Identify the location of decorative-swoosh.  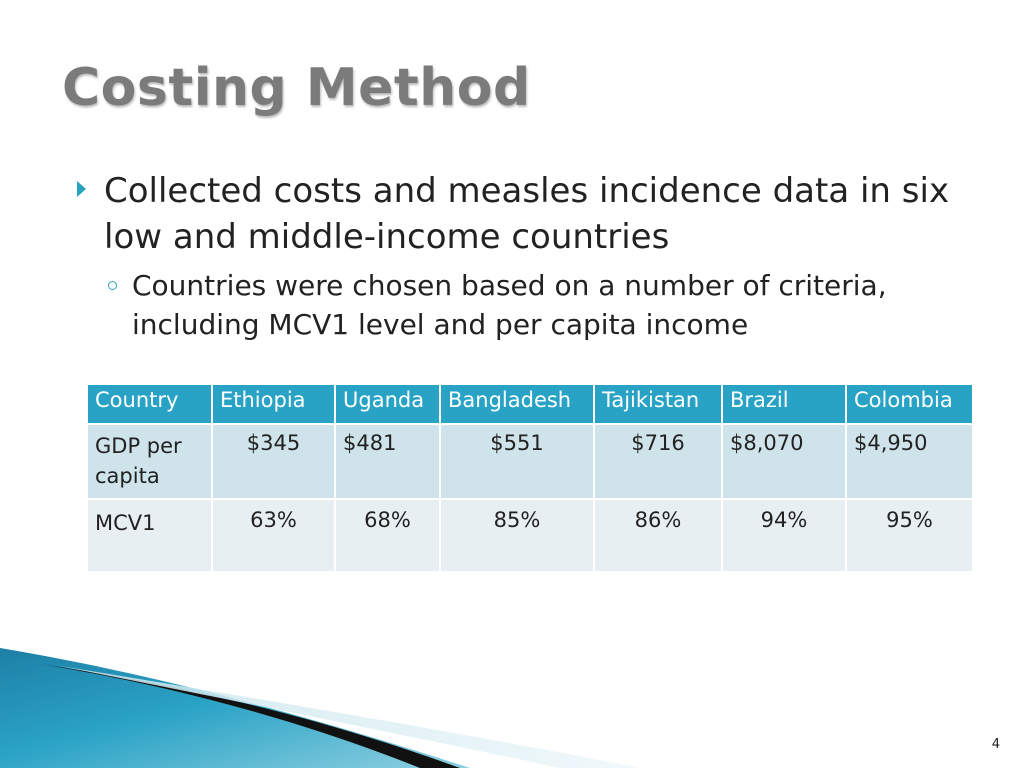
(320, 708).